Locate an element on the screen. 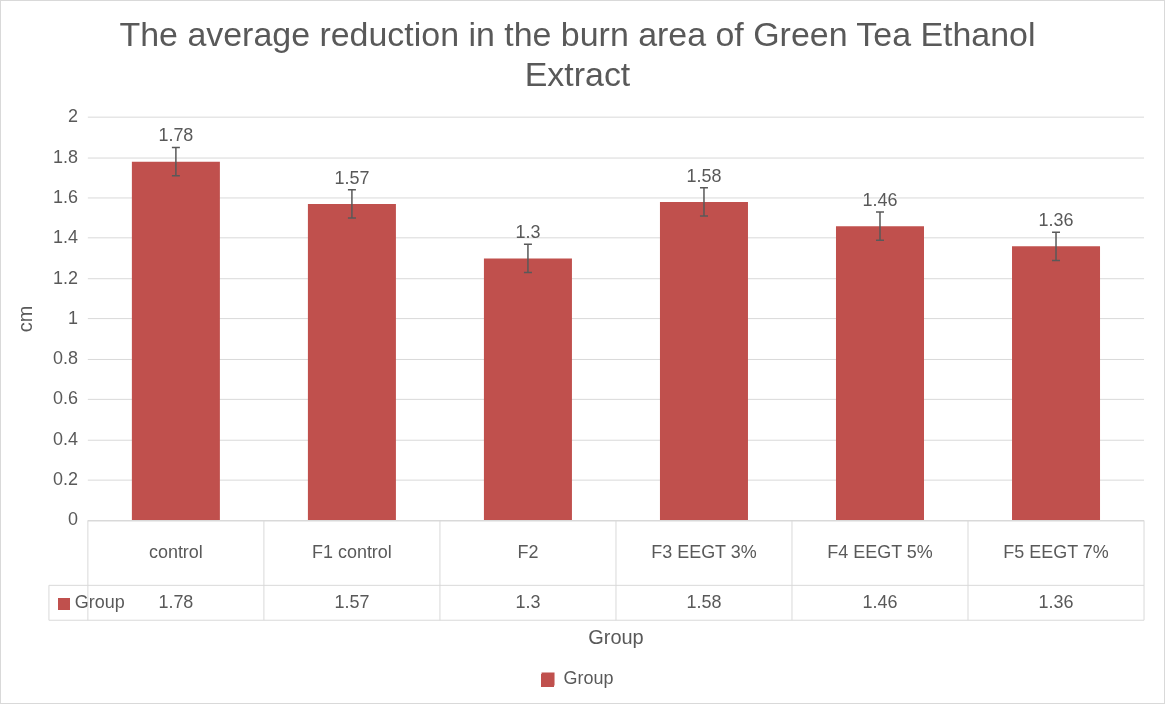  y-tick-label: 2 is located at coordinates (72, 116).